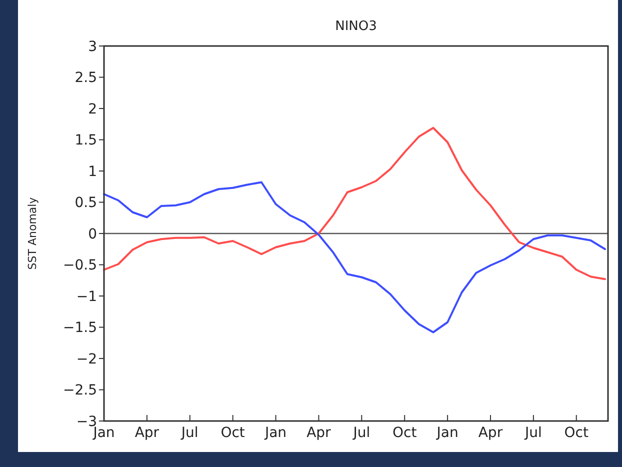 Image resolution: width=622 pixels, height=467 pixels. What do you see at coordinates (92, 109) in the screenshot?
I see `y-tick-label: 2` at bounding box center [92, 109].